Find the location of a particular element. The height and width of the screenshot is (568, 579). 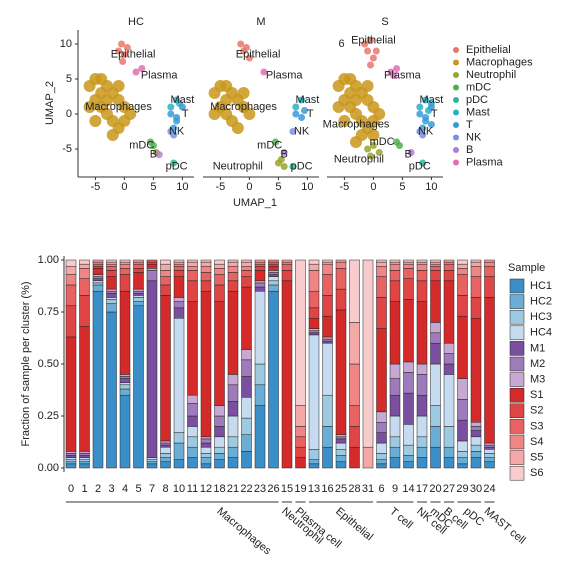

legend-title: Sample is located at coordinates (526, 268).